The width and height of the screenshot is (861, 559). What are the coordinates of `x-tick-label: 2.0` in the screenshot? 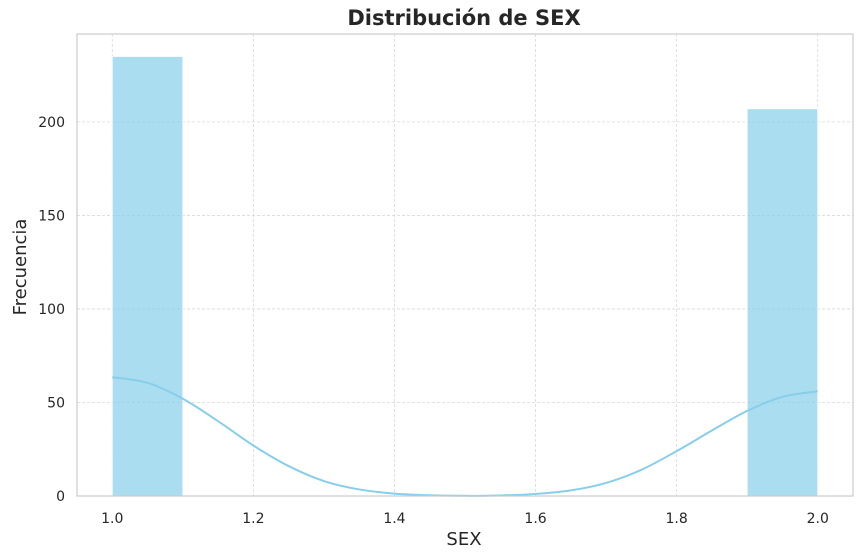 It's located at (818, 519).